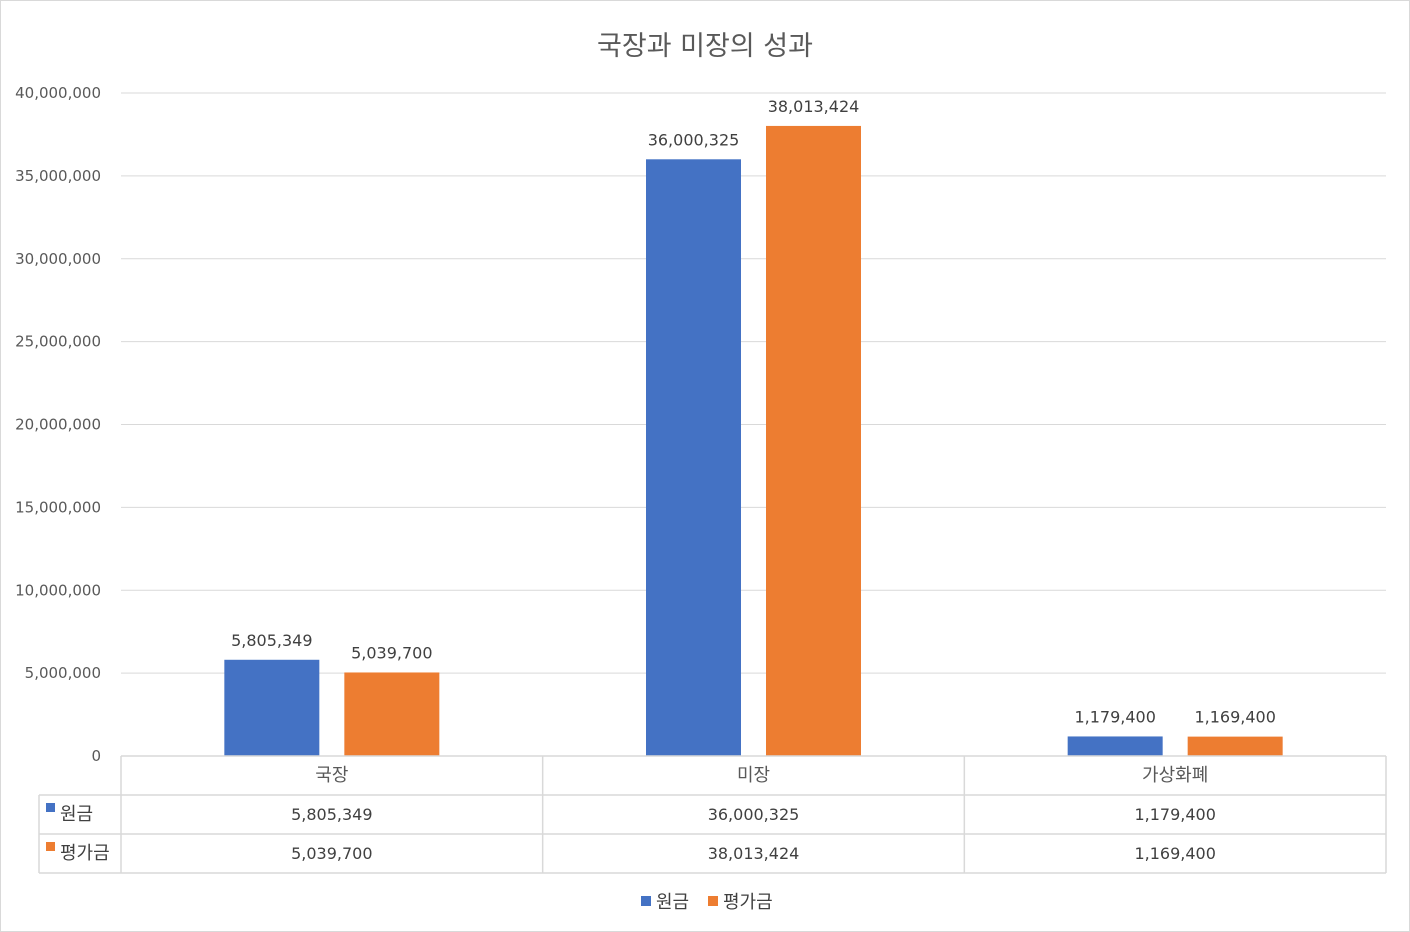 The width and height of the screenshot is (1410, 932). Describe the element at coordinates (272, 707) in the screenshot. I see `bar-원금-국장` at that location.